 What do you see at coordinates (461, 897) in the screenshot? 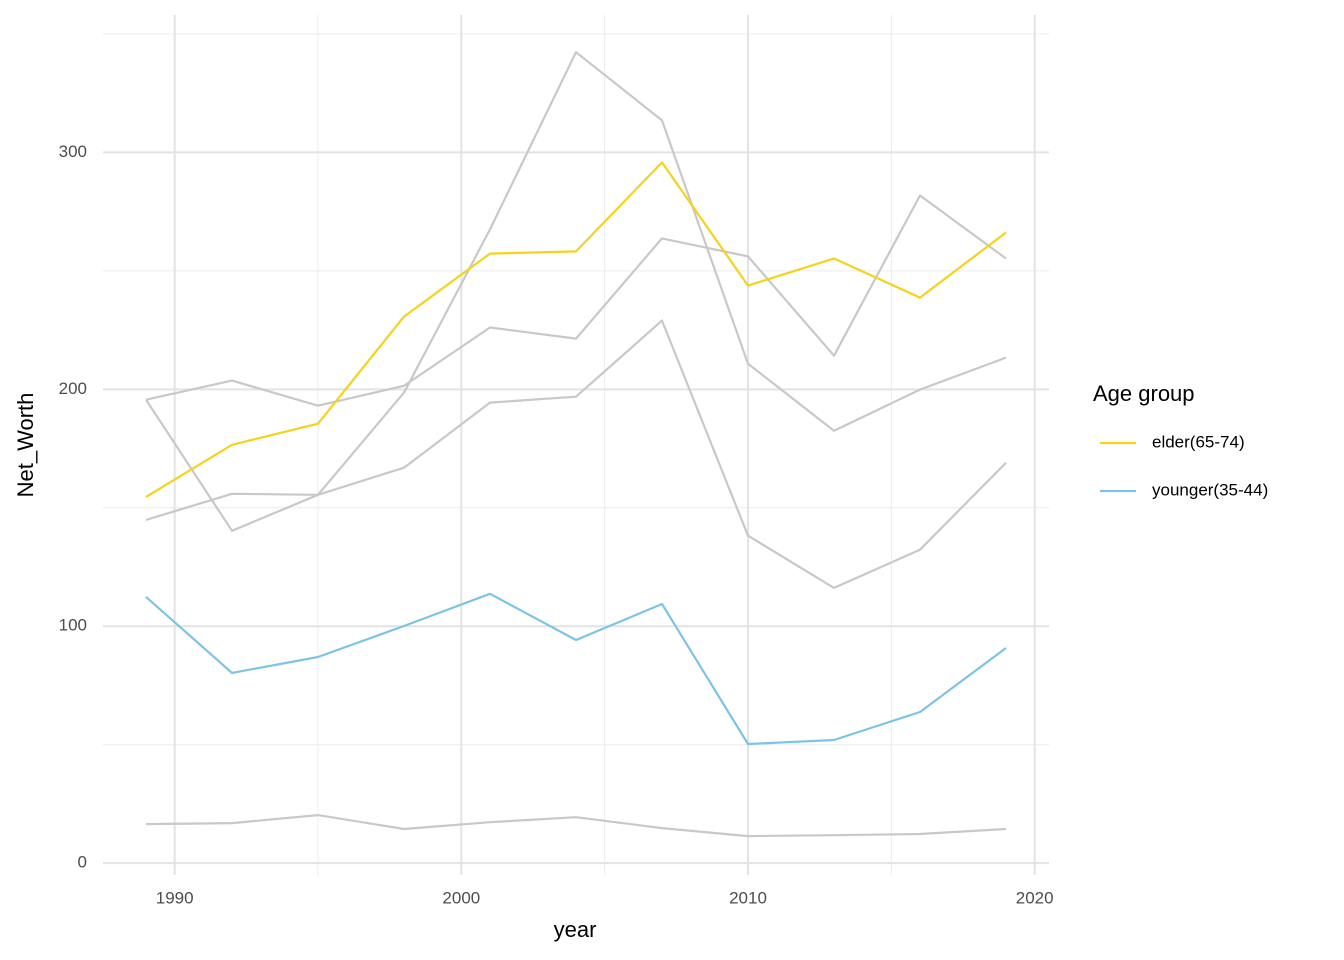
I see `x-tick-label: 2000` at bounding box center [461, 897].